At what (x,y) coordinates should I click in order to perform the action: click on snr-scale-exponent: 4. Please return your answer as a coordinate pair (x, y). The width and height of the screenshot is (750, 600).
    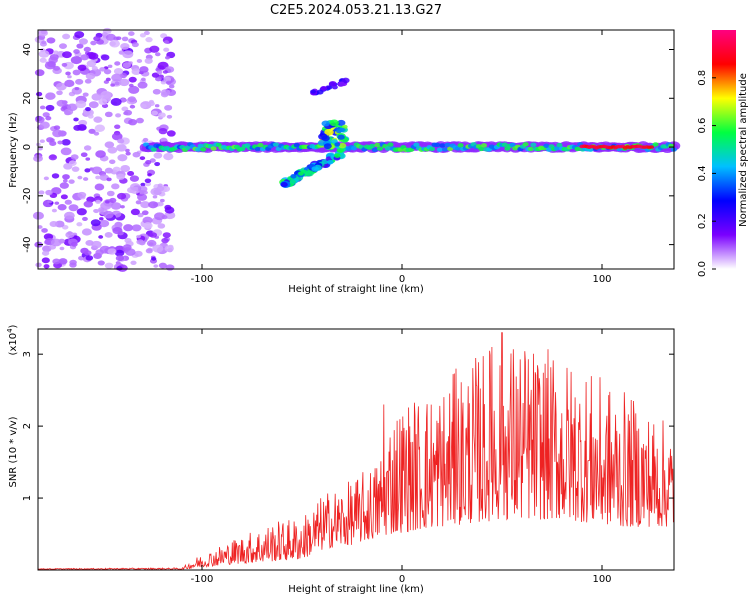
    Looking at the image, I should click on (10, 330).